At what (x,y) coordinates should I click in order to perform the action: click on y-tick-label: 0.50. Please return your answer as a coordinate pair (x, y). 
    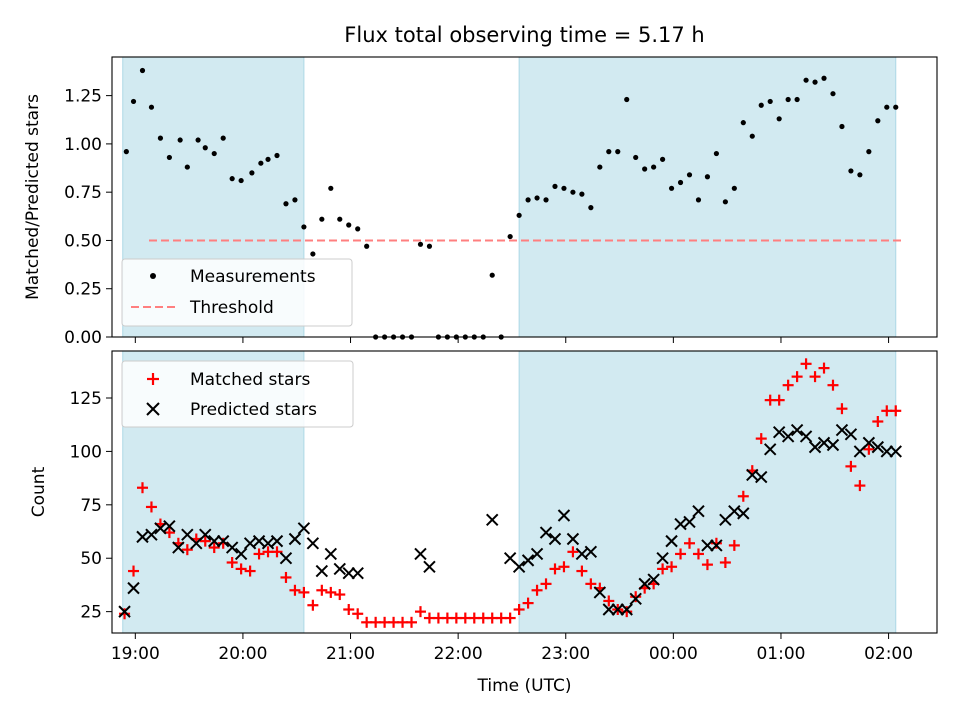
    Looking at the image, I should click on (83, 241).